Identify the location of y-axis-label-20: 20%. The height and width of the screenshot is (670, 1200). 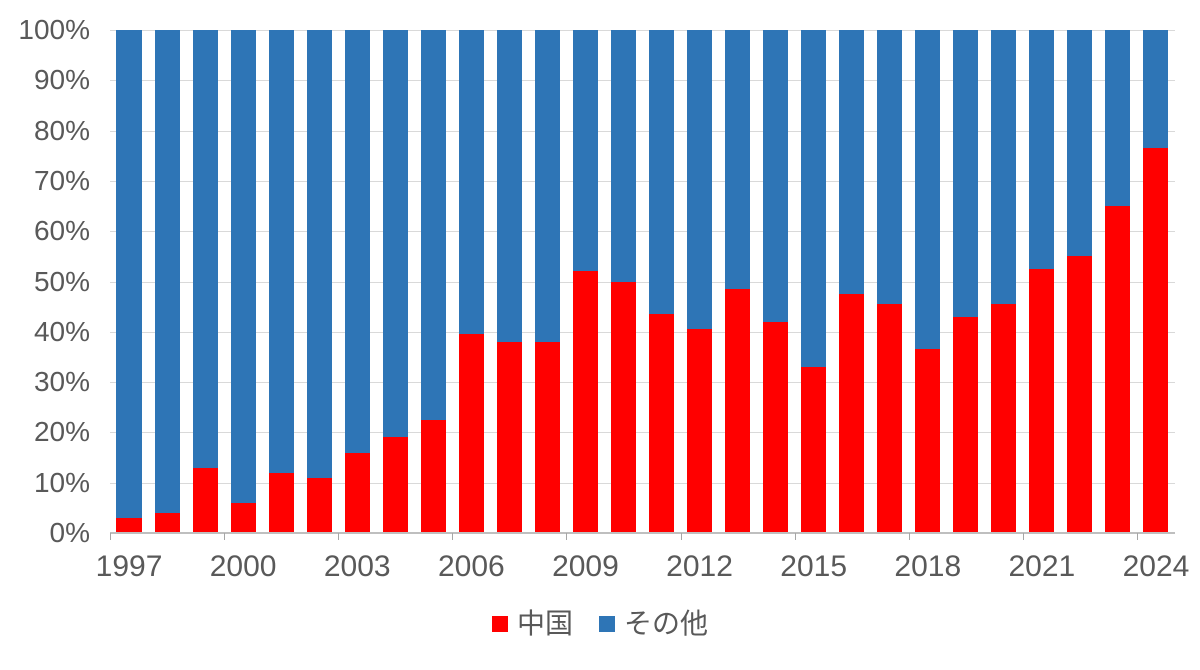
(61, 432).